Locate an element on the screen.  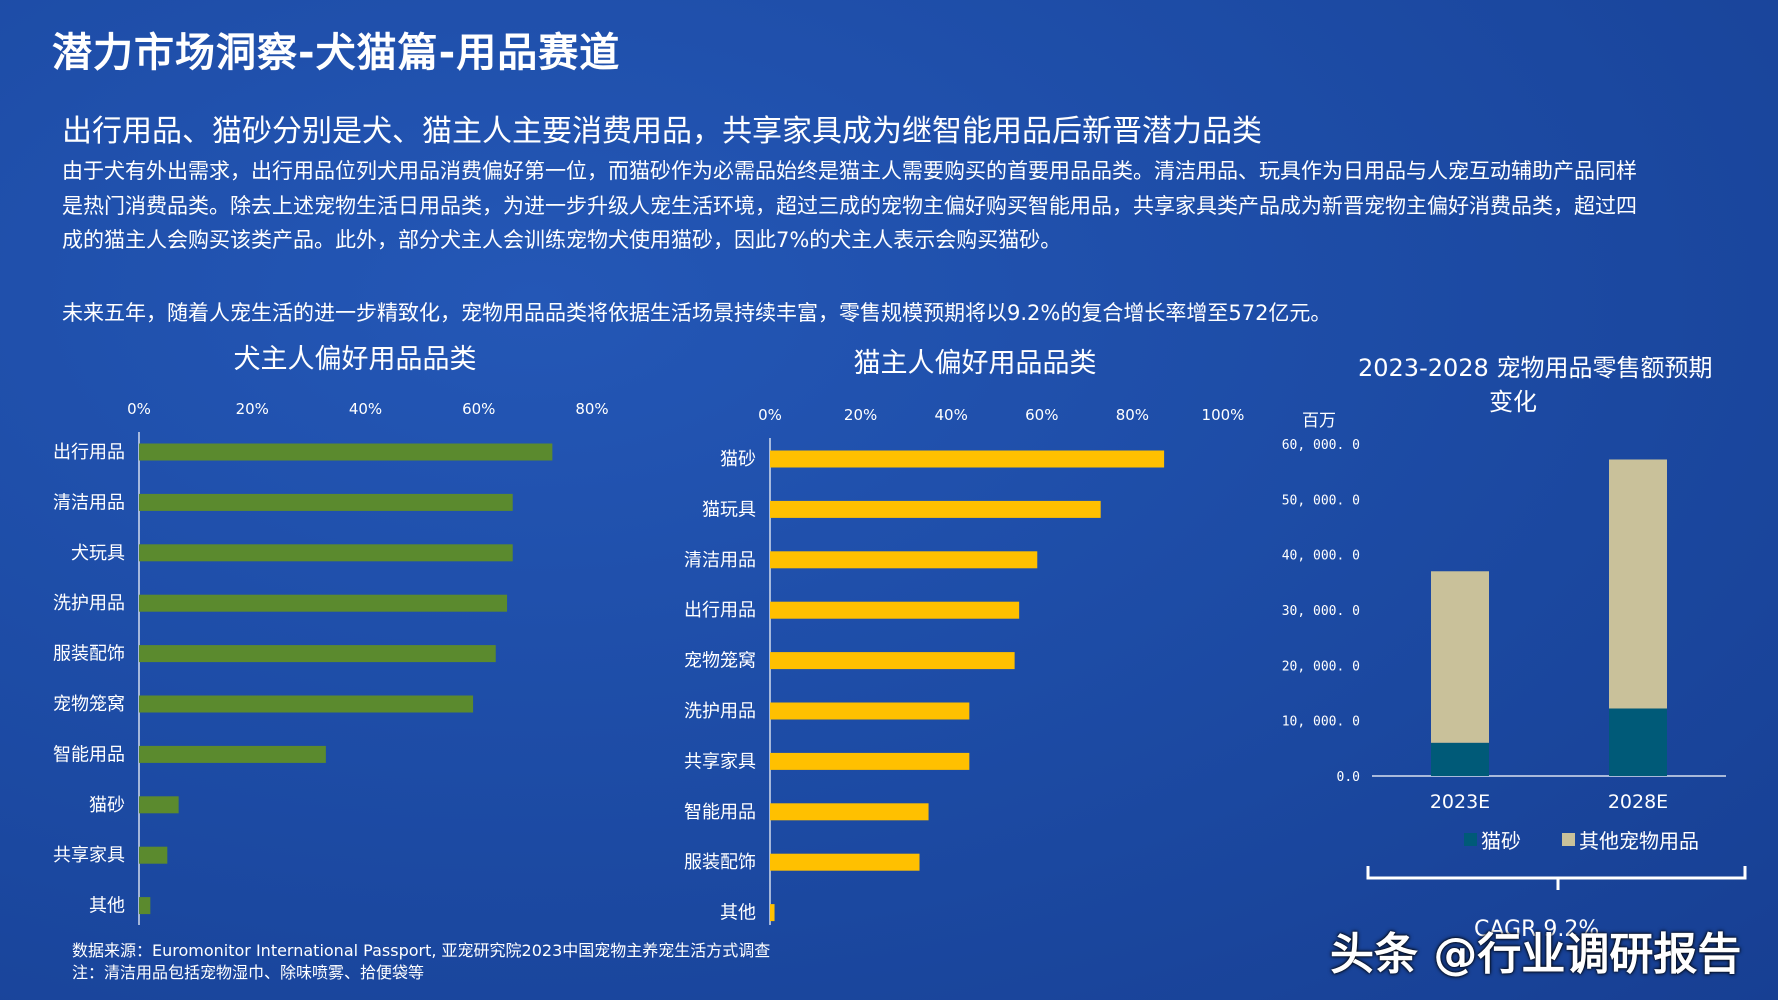
cat-tick-label: 40% is located at coordinates (951, 415).